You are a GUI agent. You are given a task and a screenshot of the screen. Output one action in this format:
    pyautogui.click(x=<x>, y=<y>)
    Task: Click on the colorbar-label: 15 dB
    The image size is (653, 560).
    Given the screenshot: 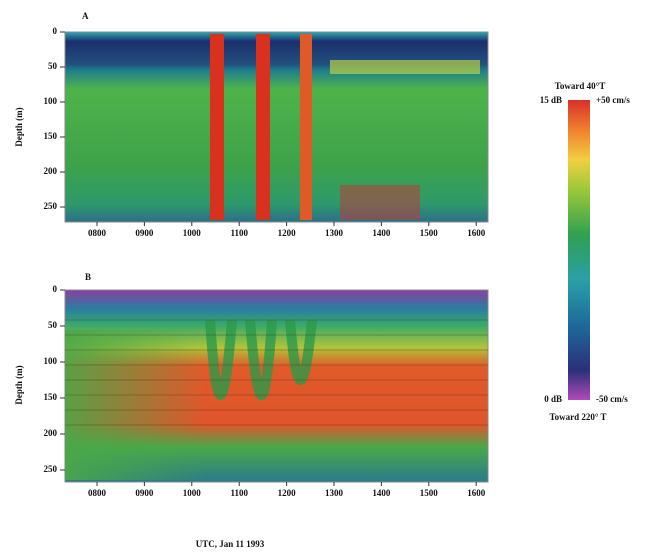 What is the action you would take?
    pyautogui.click(x=551, y=100)
    